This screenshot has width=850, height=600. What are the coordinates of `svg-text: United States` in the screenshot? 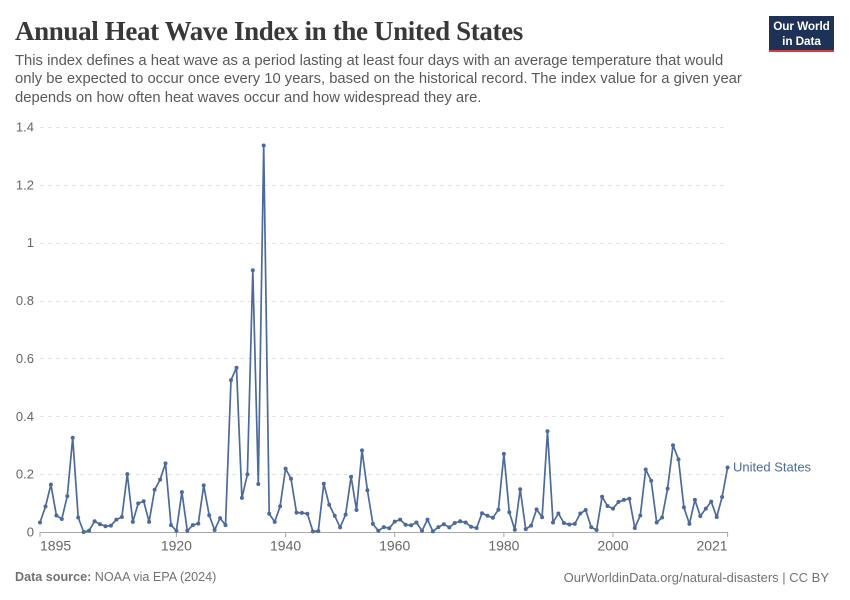 It's located at (772, 467).